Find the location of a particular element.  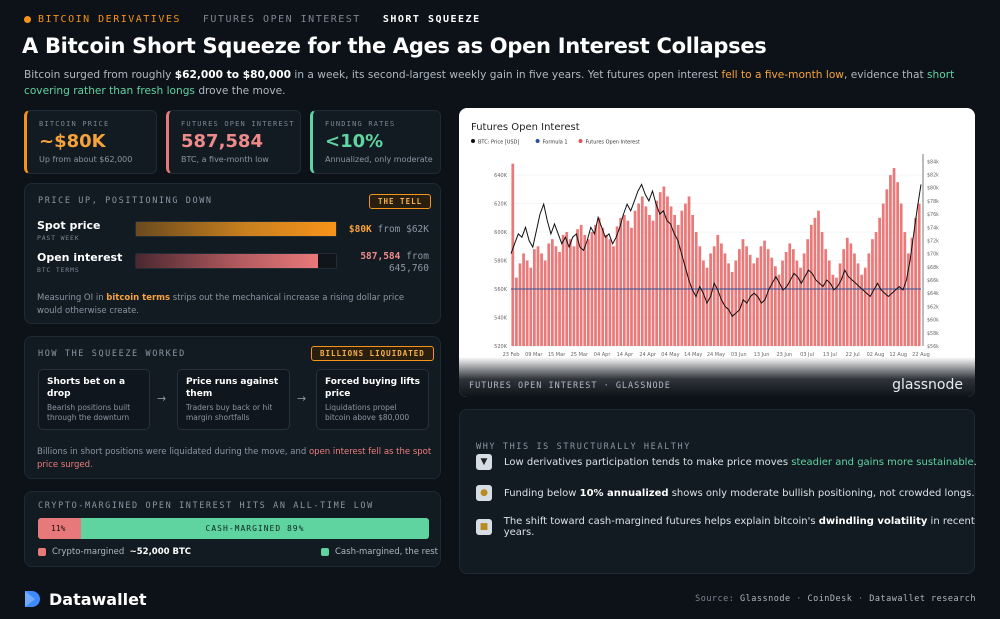

datawallet-logo: Datawallet is located at coordinates (84, 599).